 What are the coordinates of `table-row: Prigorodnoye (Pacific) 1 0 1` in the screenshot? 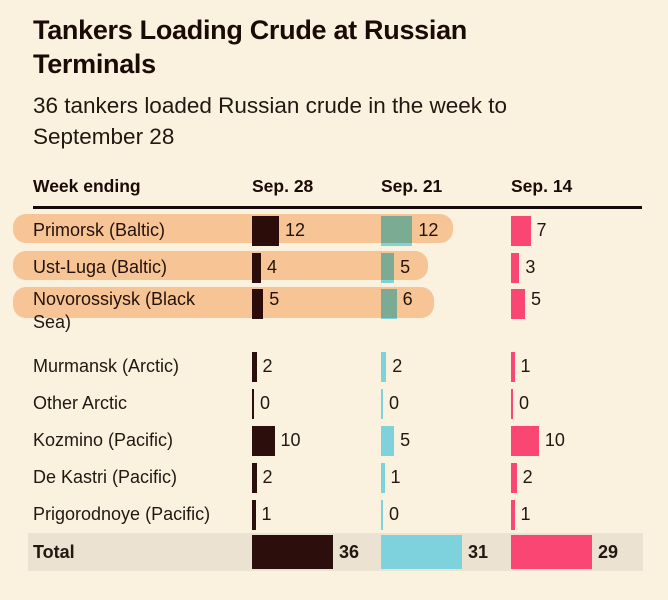 It's located at (338, 514).